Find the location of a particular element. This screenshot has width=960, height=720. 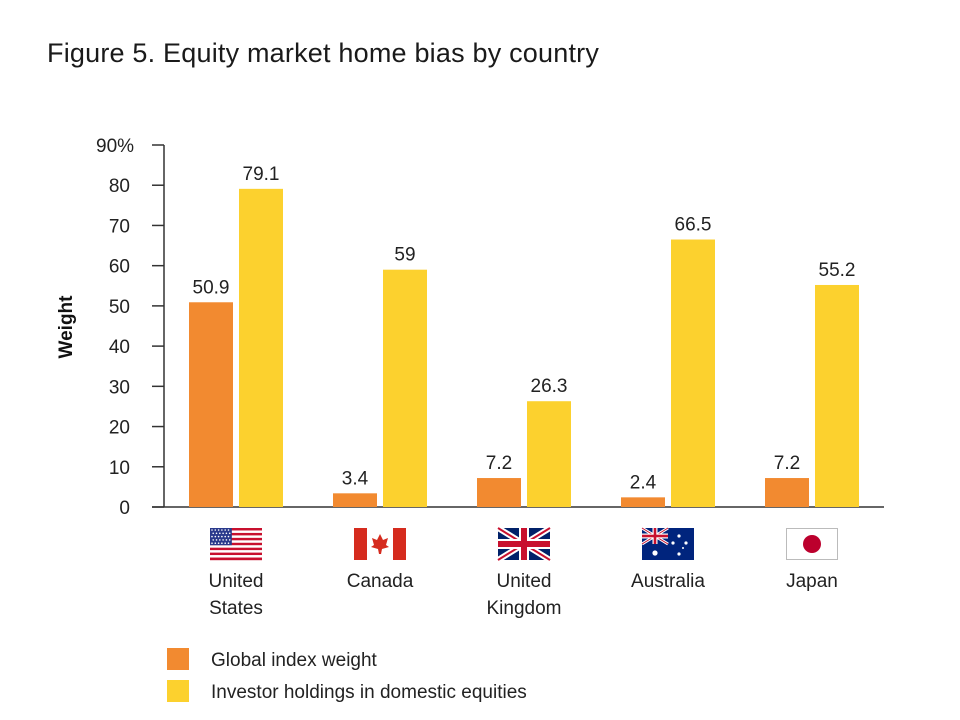

canada-flag-icon is located at coordinates (380, 544).